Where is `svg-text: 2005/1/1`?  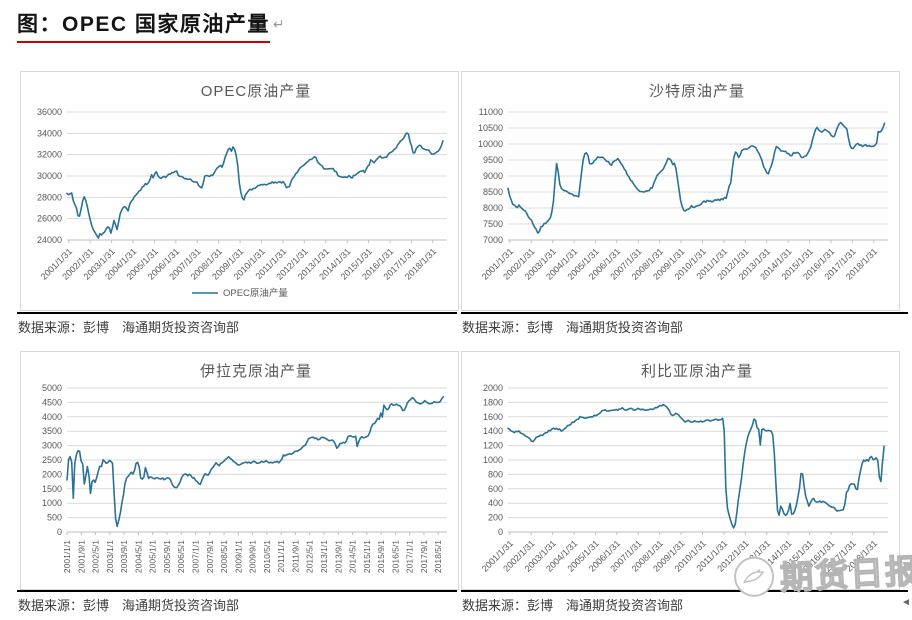 svg-text: 2005/1/1 is located at coordinates (153, 556).